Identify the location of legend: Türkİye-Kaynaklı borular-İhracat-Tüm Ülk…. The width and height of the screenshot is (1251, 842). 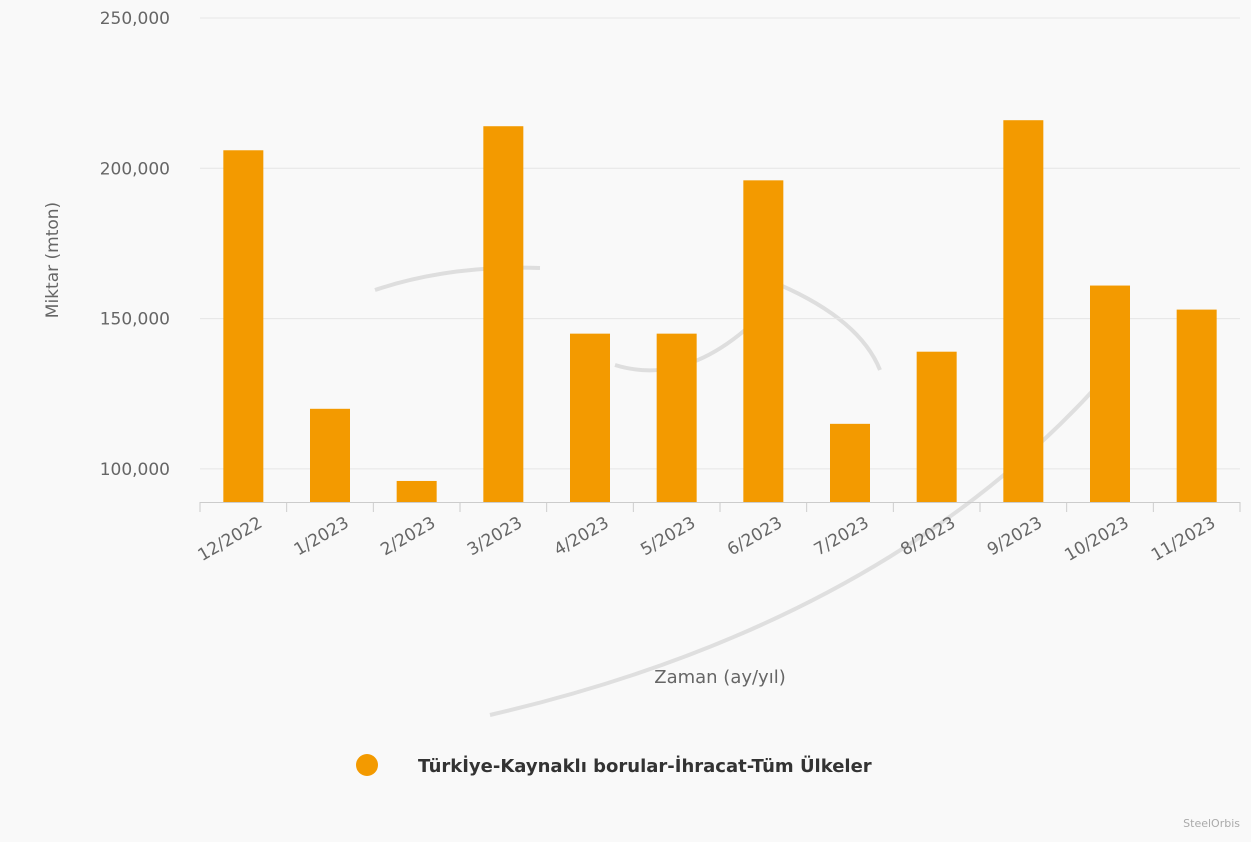
(614, 765).